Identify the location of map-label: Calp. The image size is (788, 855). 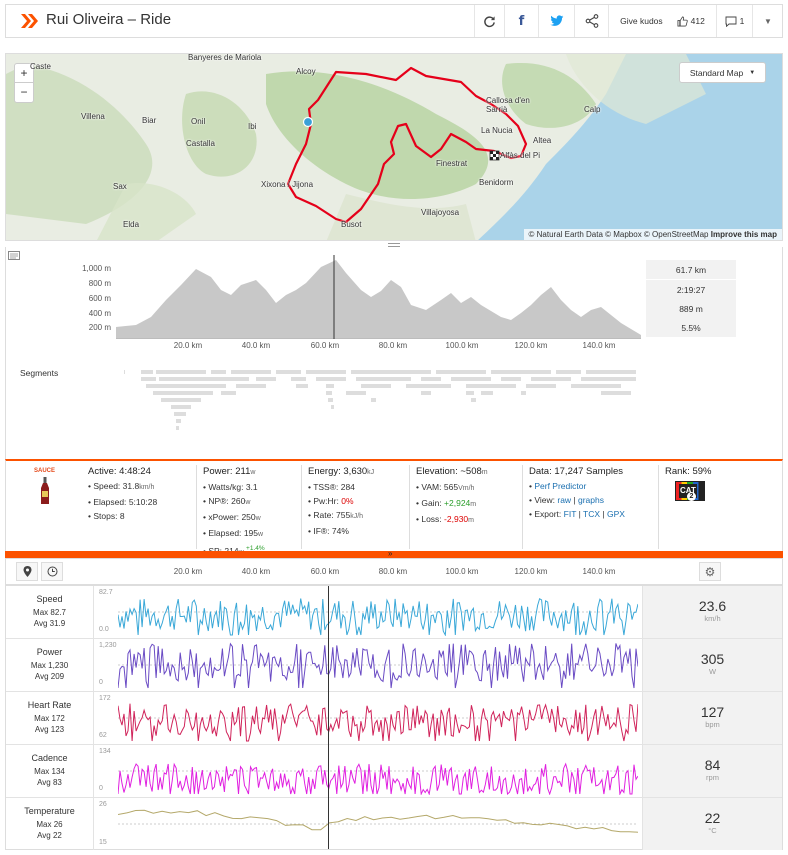
(592, 109).